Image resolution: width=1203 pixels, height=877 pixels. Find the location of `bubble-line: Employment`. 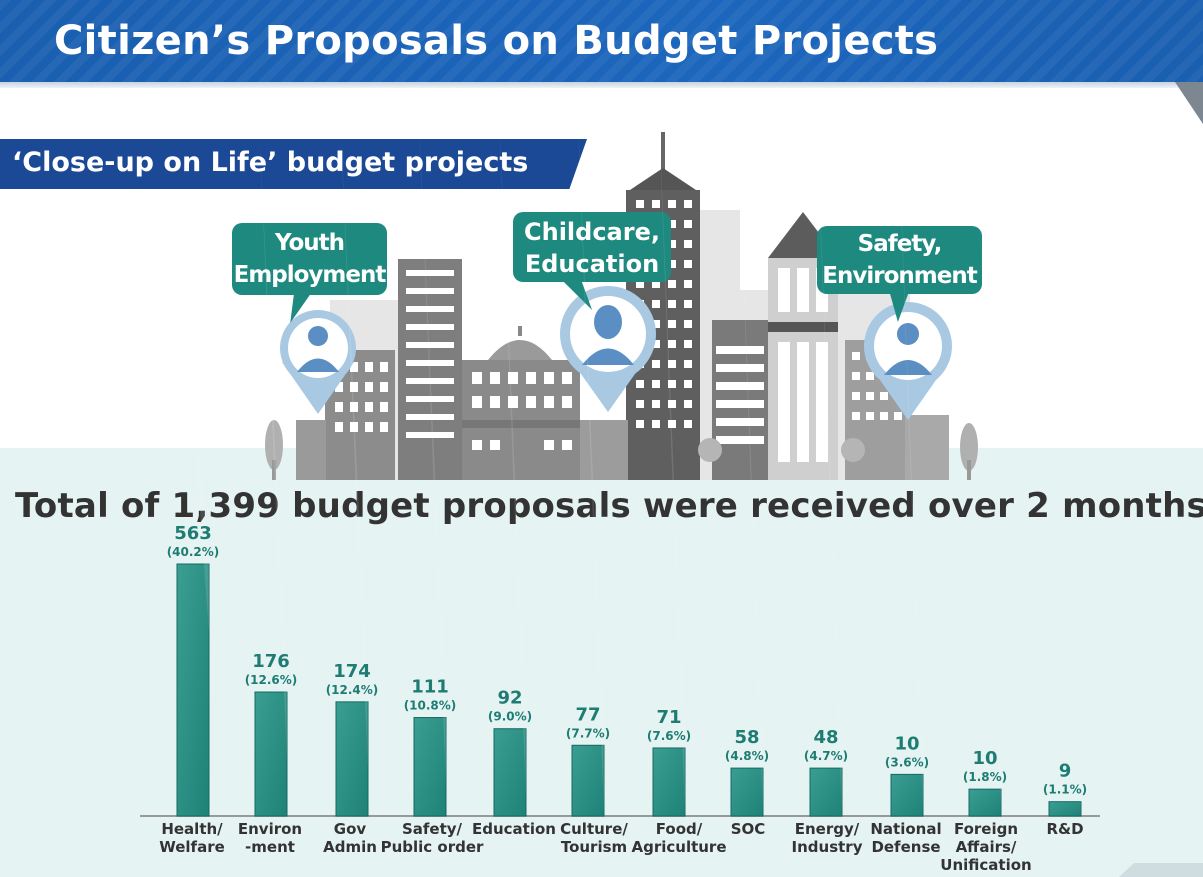

bubble-line: Employment is located at coordinates (310, 275).